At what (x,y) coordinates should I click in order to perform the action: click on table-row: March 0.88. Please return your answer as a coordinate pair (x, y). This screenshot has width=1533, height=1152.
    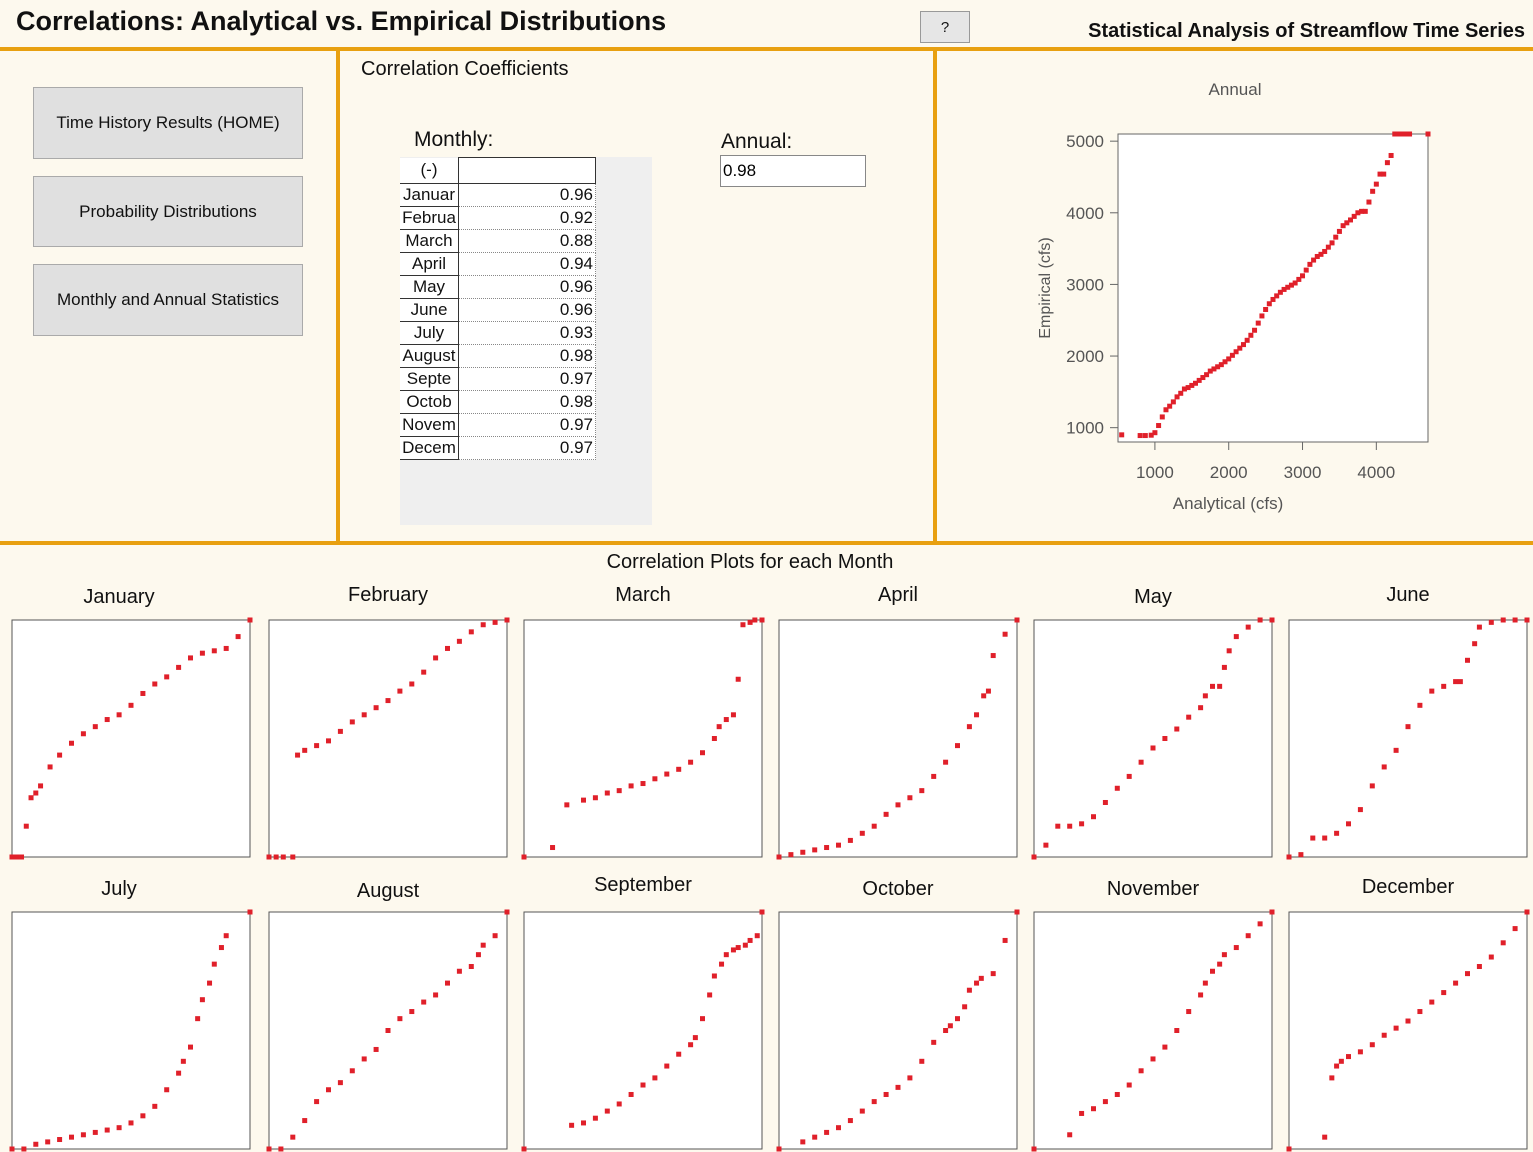
    Looking at the image, I should click on (498, 241).